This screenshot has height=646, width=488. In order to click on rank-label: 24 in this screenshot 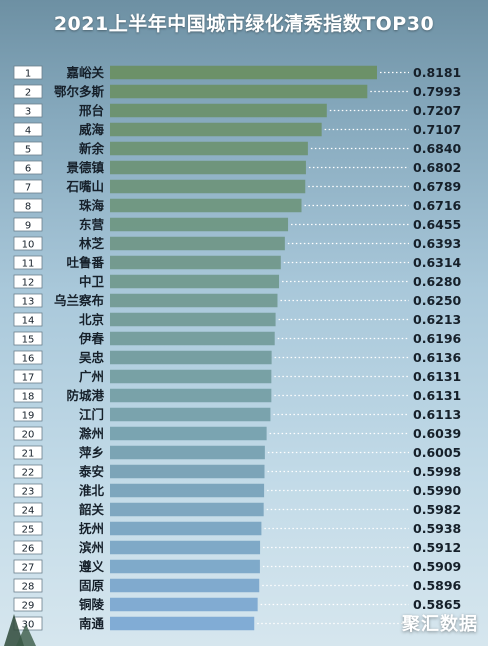, I will do `click(28, 511)`.